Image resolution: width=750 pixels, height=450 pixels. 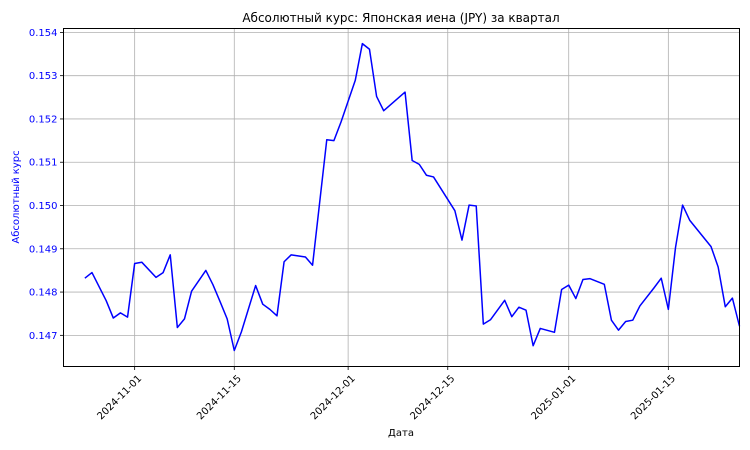 What do you see at coordinates (16, 196) in the screenshot?
I see `y-axis-label: Абсолютный курс` at bounding box center [16, 196].